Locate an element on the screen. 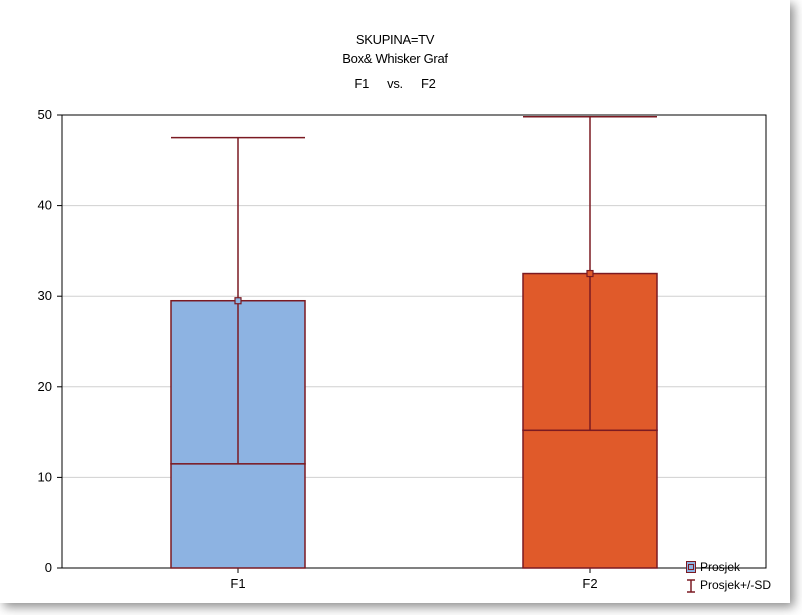  chart-title: SKUPINA=TV is located at coordinates (395, 39).